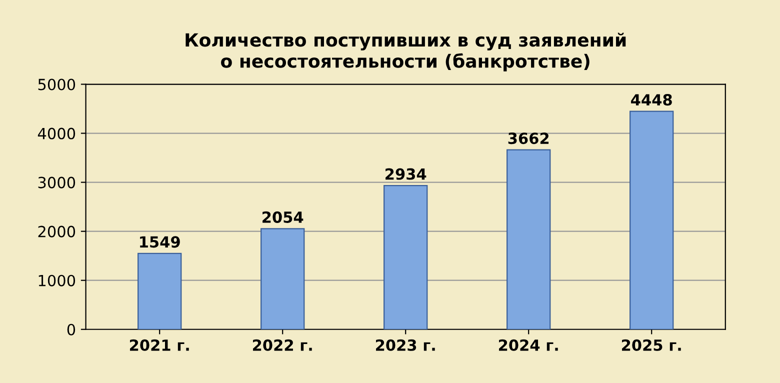  What do you see at coordinates (528, 345) in the screenshot?
I see `x-tick-label: 2024 г.` at bounding box center [528, 345].